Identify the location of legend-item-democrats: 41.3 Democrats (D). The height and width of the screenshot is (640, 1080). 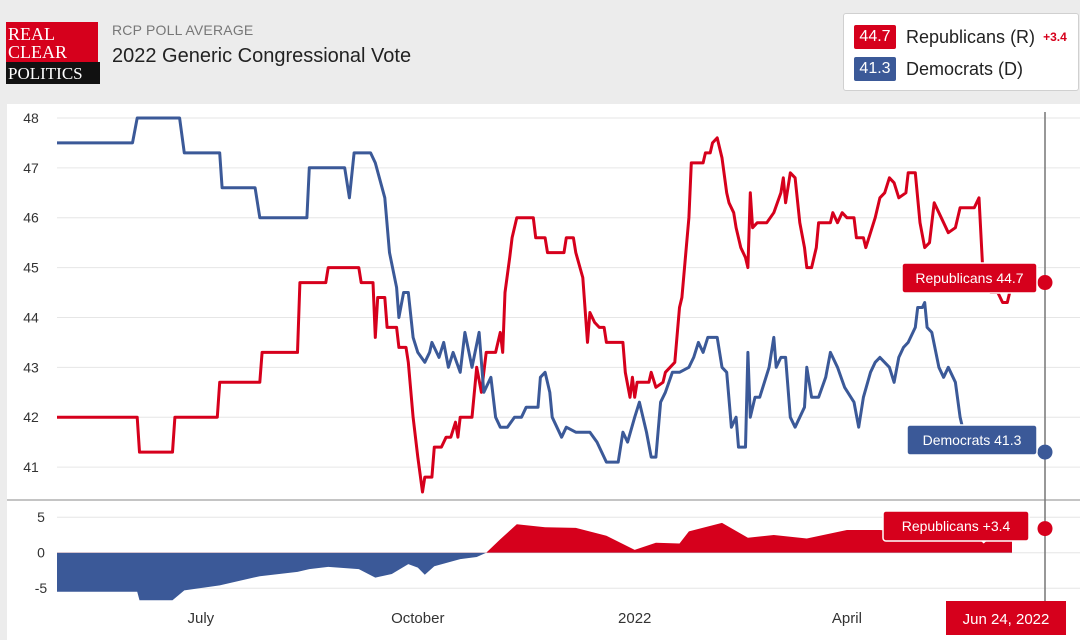
(938, 69).